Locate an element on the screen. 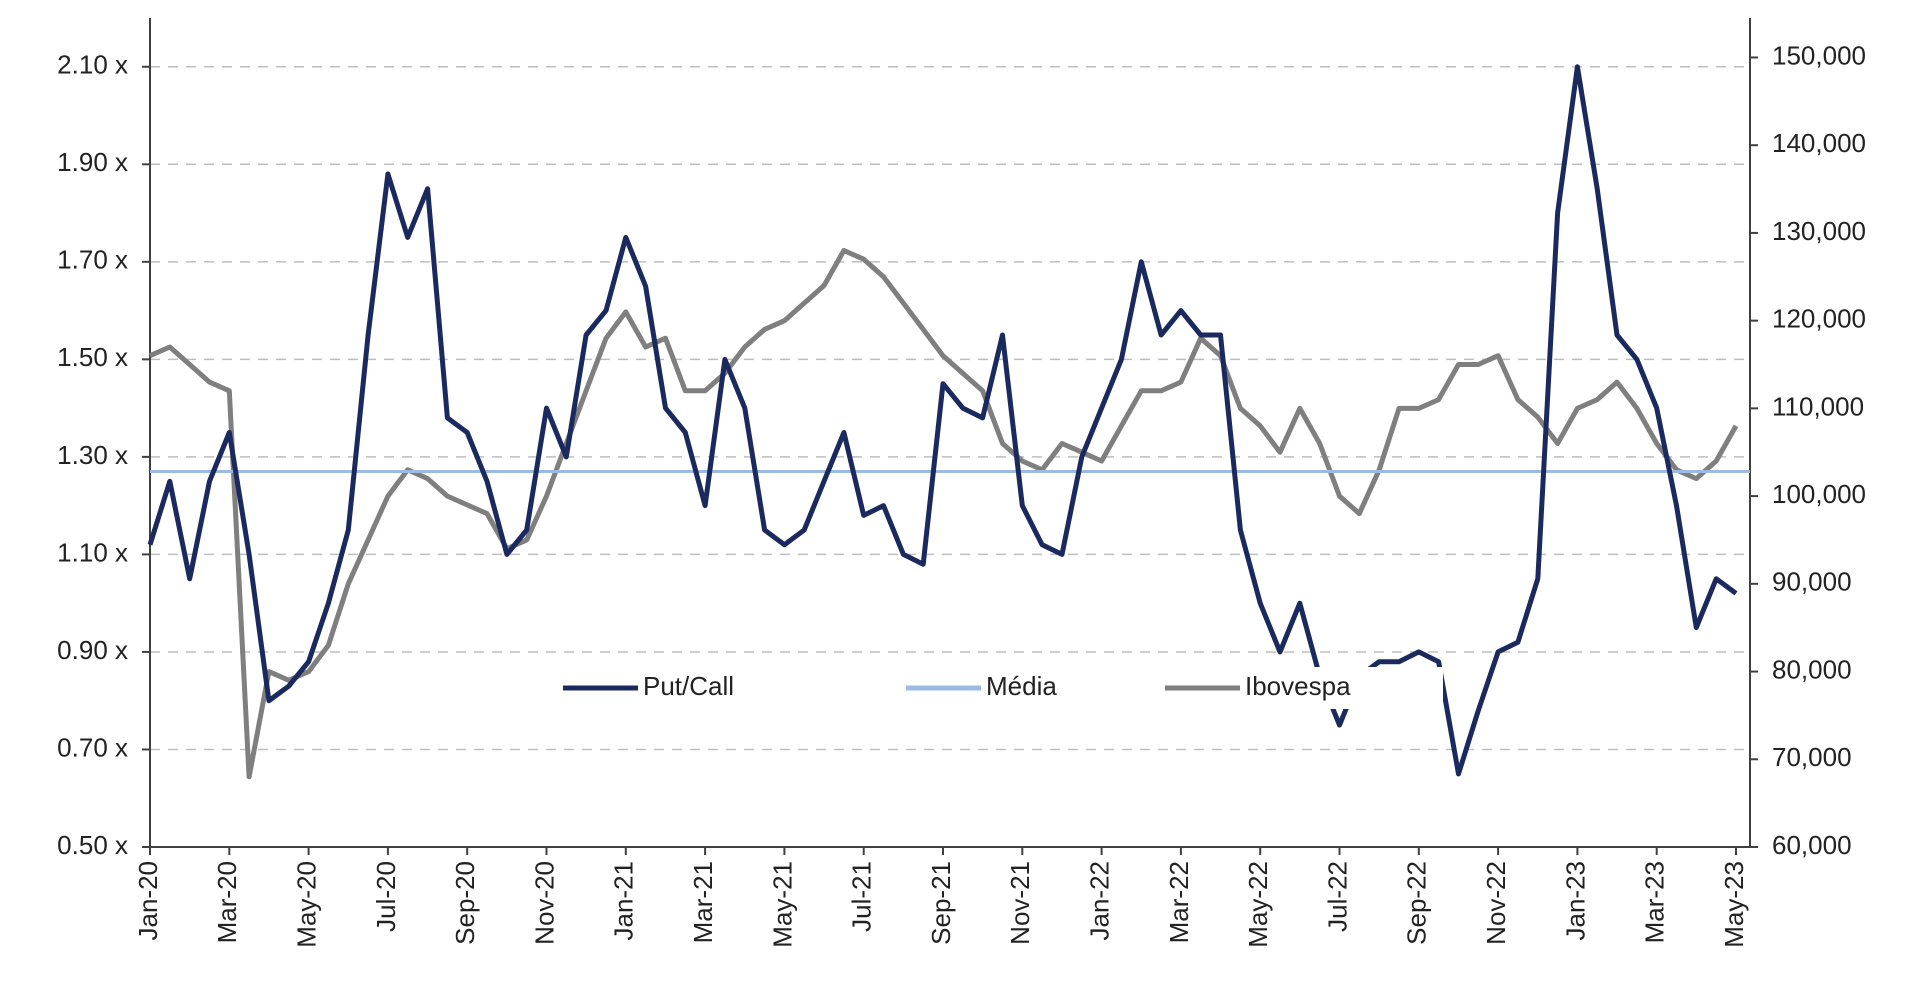 This screenshot has width=1905, height=989. x-tick-label: Jan-21 is located at coordinates (624, 901).